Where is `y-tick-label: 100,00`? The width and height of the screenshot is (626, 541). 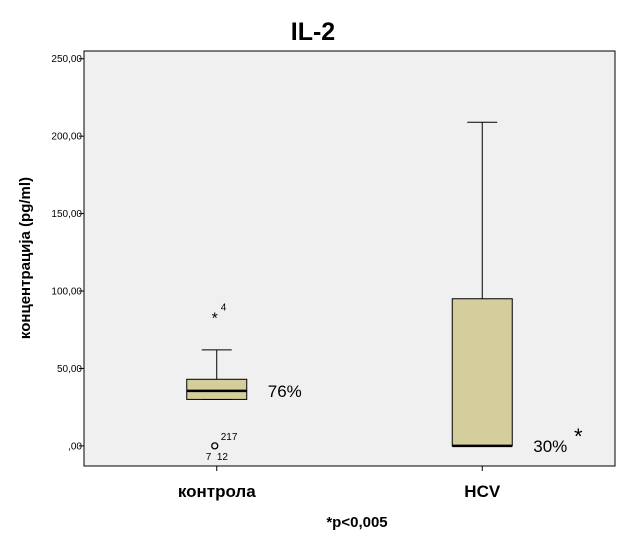
y-tick-label: 100,00 is located at coordinates (66, 292).